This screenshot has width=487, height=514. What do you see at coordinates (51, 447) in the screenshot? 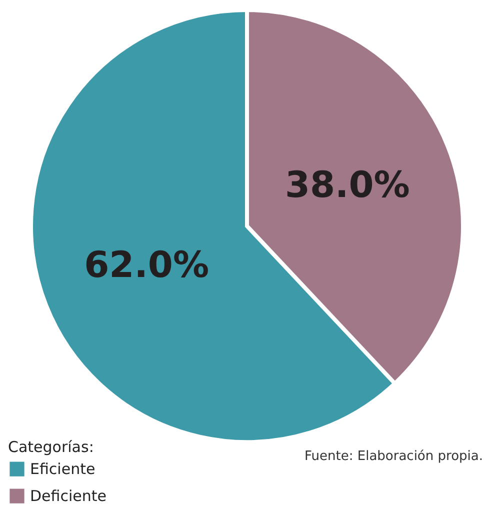
I see `legend-title: Categorías:` at bounding box center [51, 447].